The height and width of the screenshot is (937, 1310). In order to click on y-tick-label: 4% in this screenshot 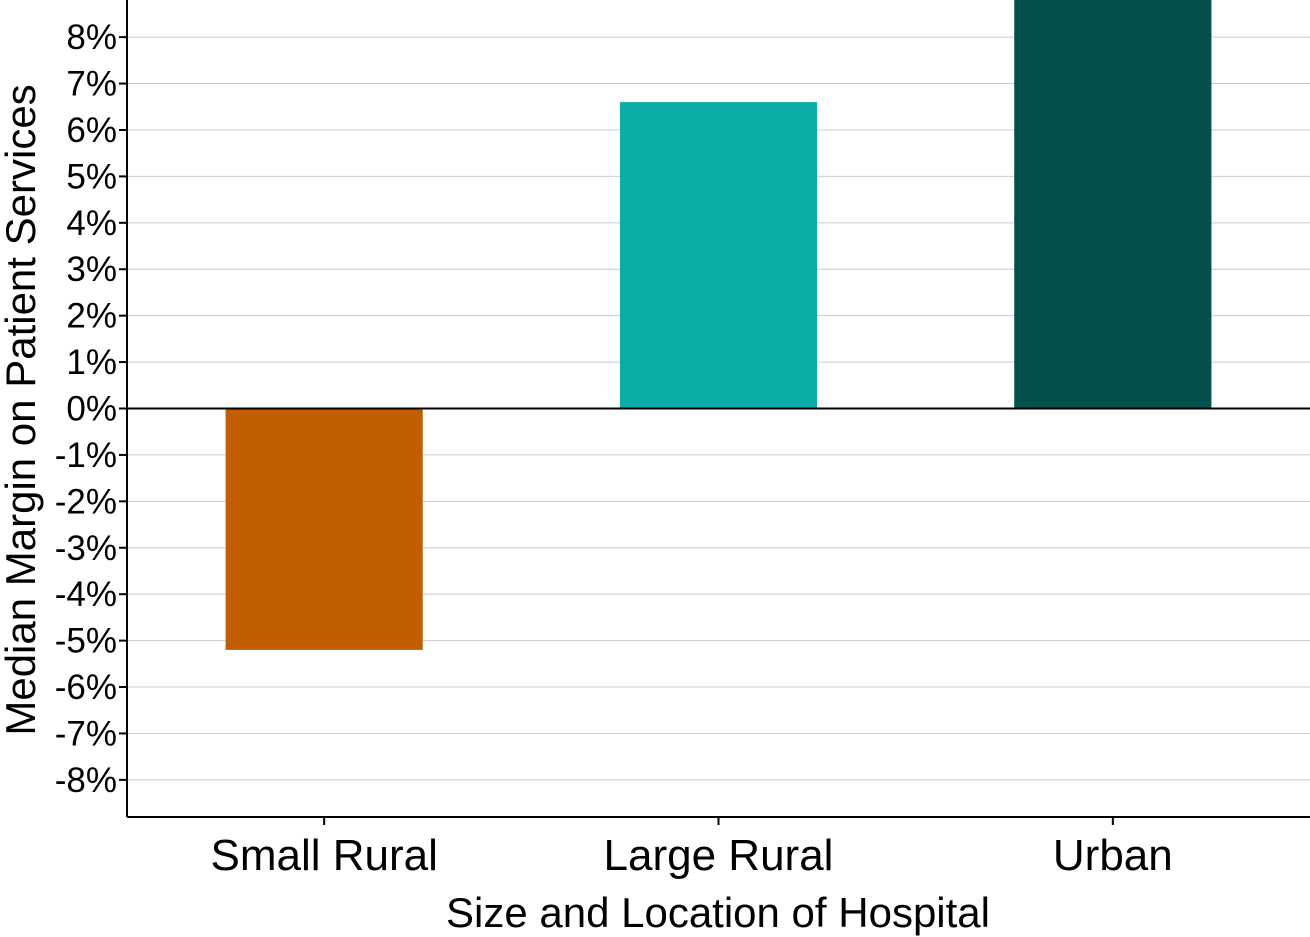, I will do `click(91, 223)`.